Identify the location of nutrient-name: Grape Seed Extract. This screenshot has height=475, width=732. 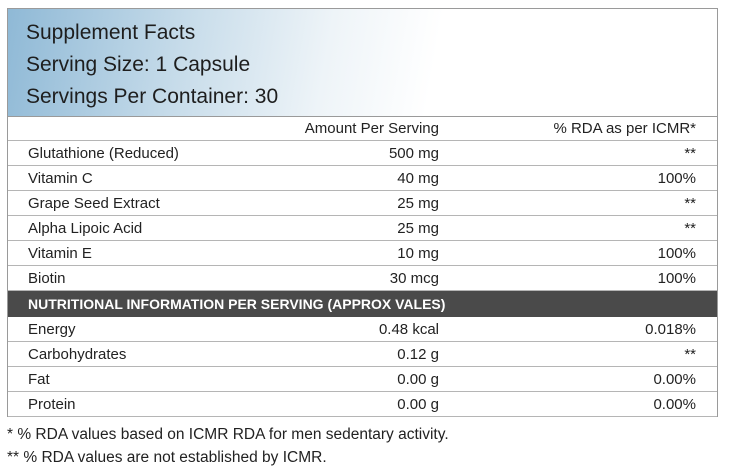
(94, 203).